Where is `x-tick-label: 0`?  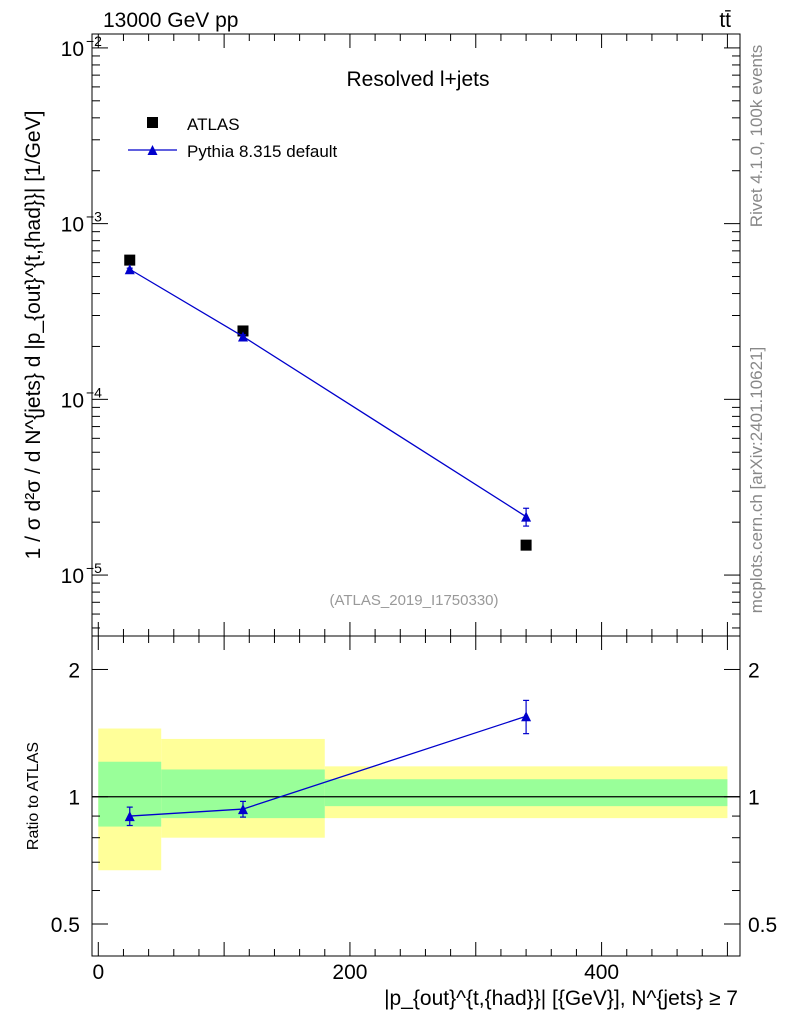
x-tick-label: 0 is located at coordinates (98, 972).